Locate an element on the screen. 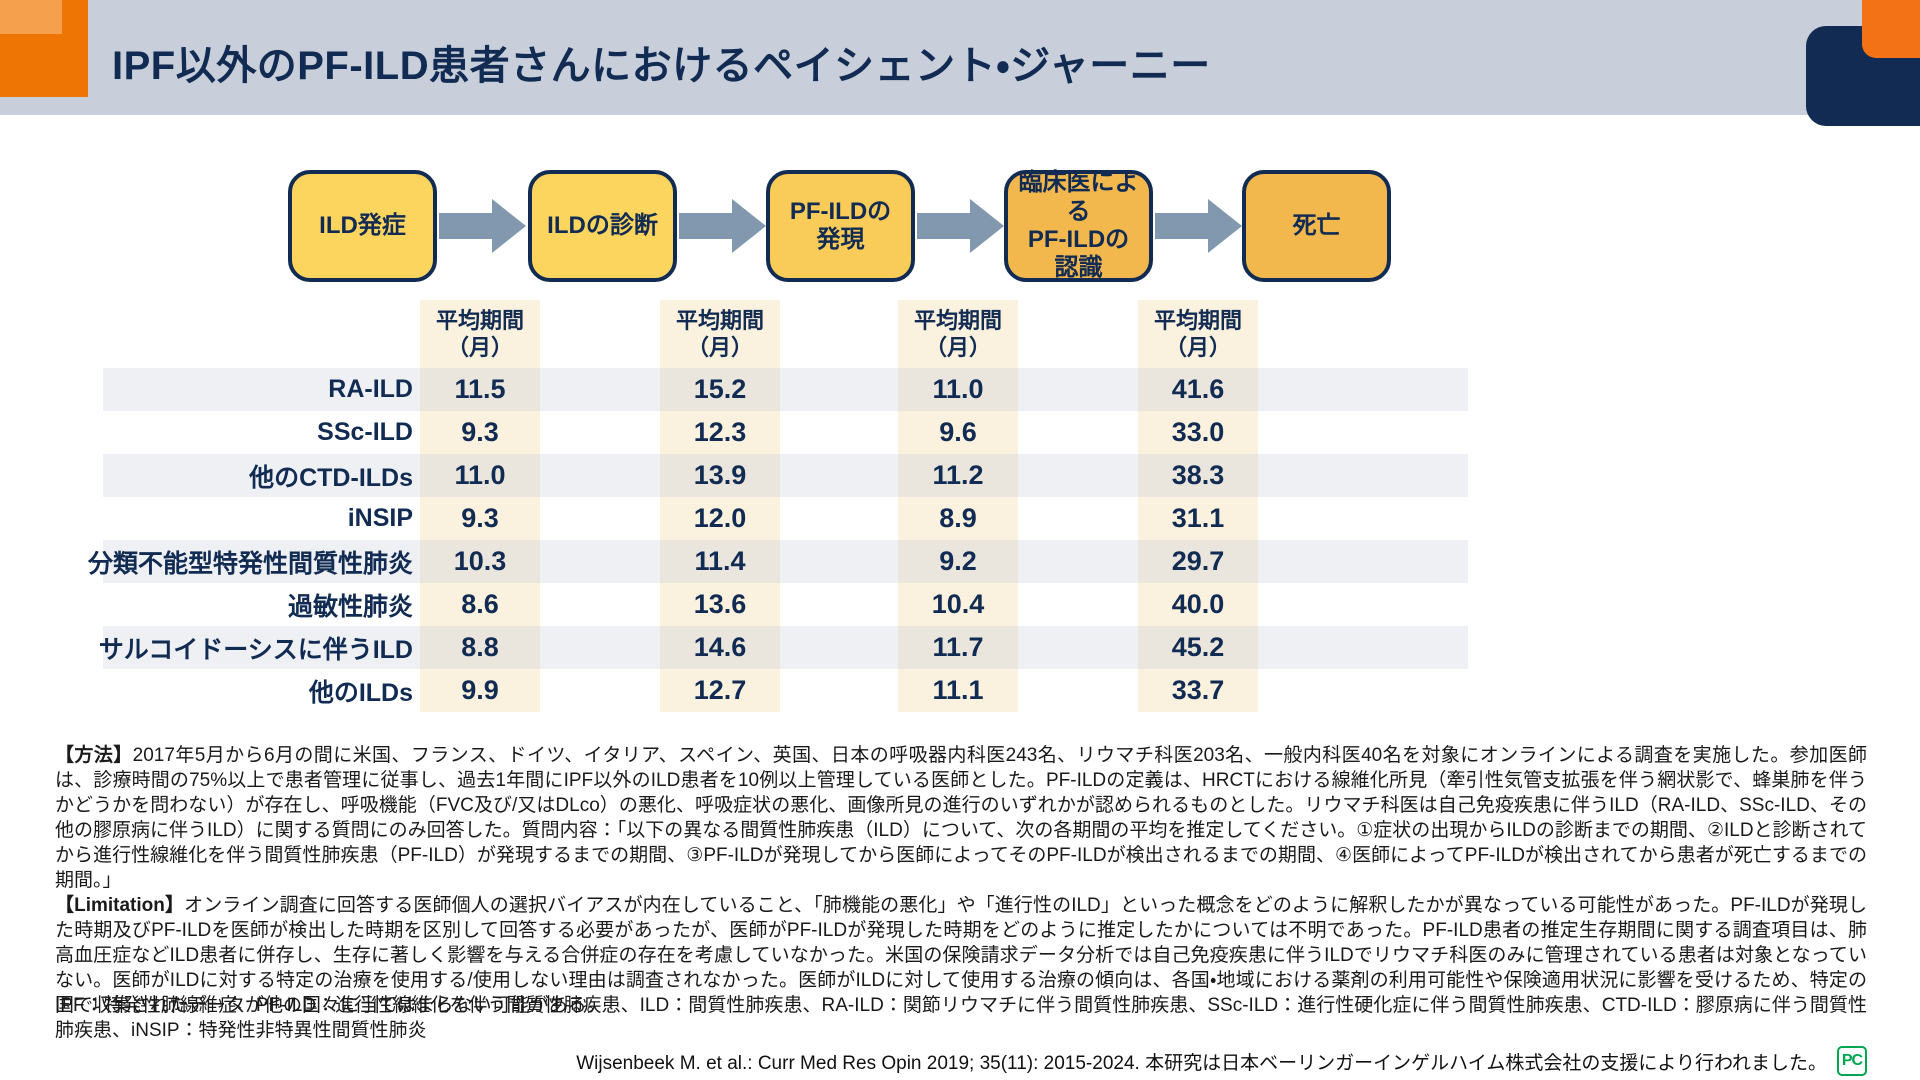  cell-value: 8.8 is located at coordinates (480, 647).